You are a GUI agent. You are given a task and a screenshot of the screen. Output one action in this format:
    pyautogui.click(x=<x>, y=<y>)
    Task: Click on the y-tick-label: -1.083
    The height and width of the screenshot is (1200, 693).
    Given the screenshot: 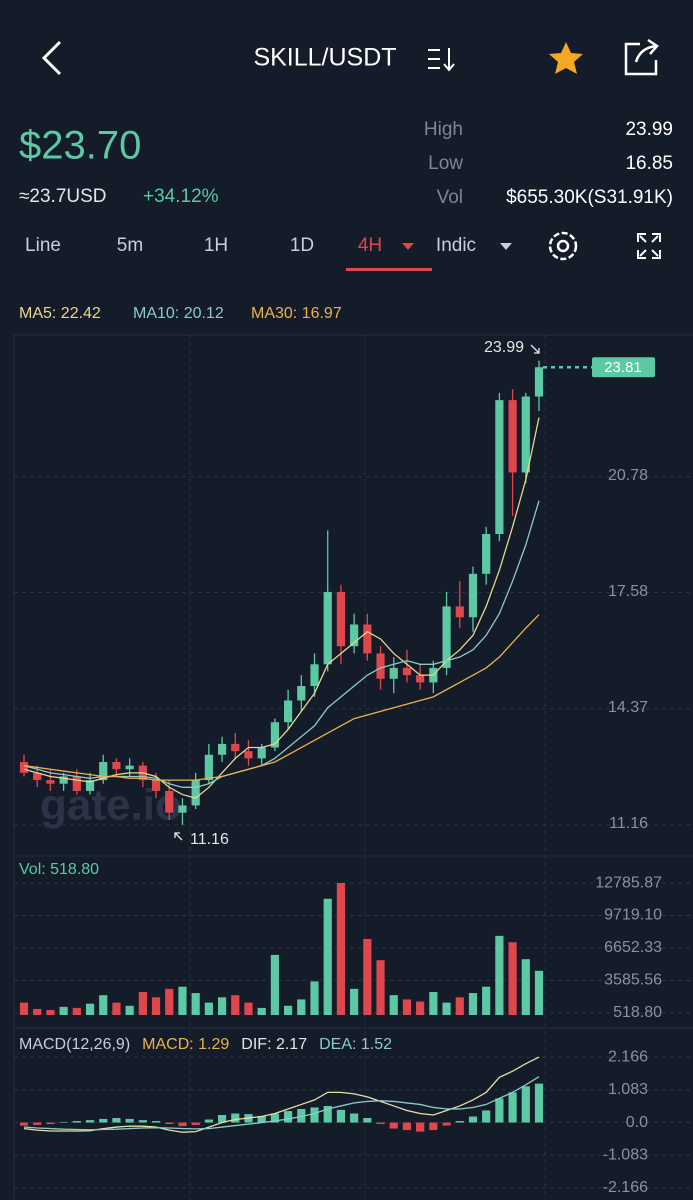 What is the action you would take?
    pyautogui.click(x=625, y=1154)
    